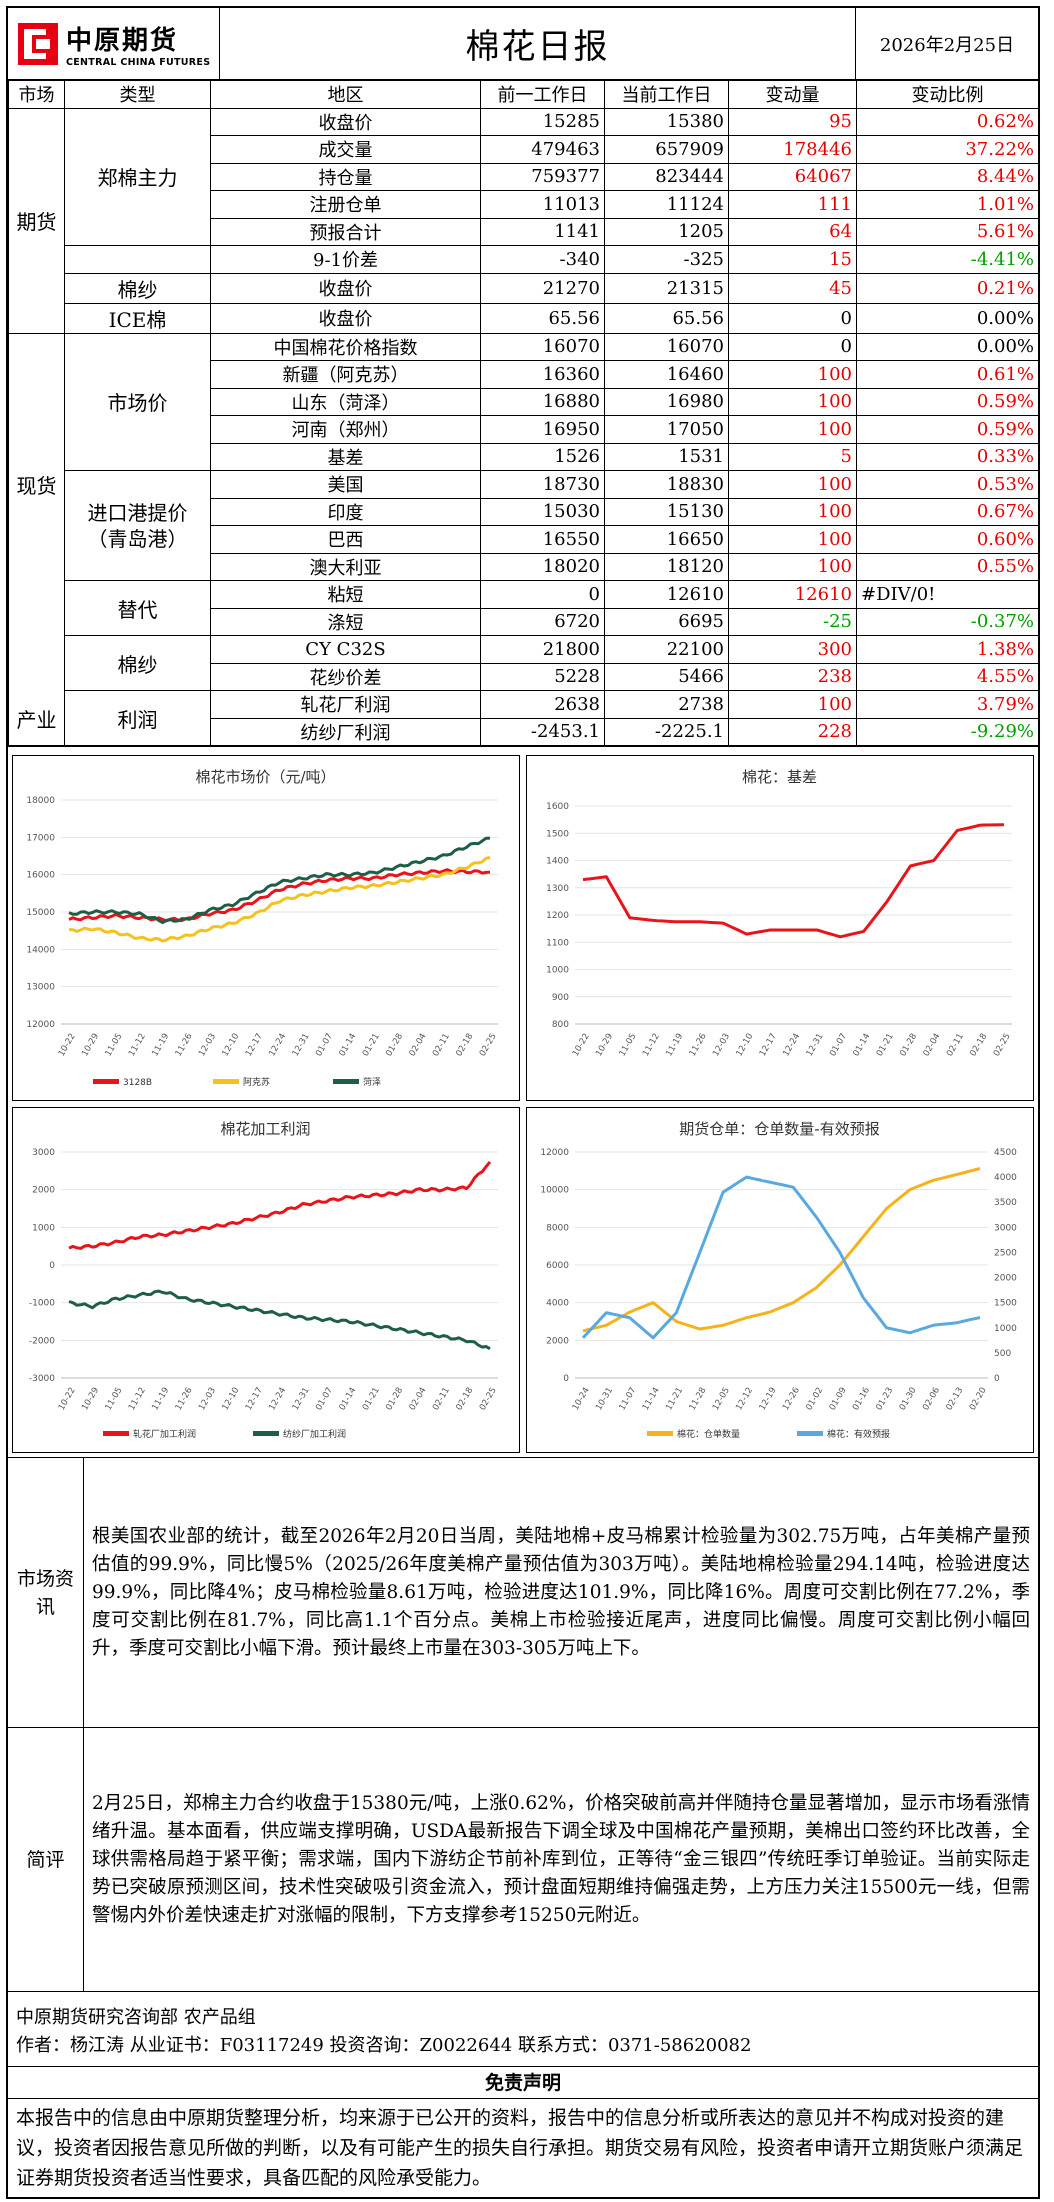 This screenshot has width=1054, height=2202. What do you see at coordinates (779, 777) in the screenshot?
I see `chart-title: 棉花：基差` at bounding box center [779, 777].